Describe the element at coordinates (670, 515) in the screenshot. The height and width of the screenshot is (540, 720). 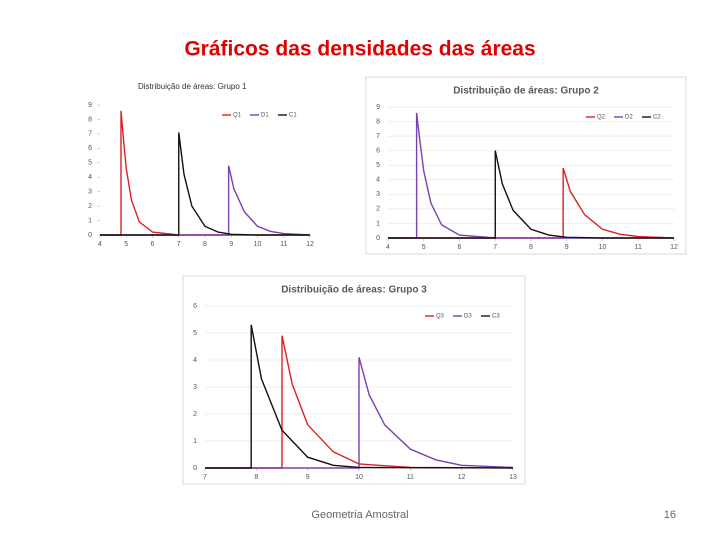
I see `page-number: 16` at that location.